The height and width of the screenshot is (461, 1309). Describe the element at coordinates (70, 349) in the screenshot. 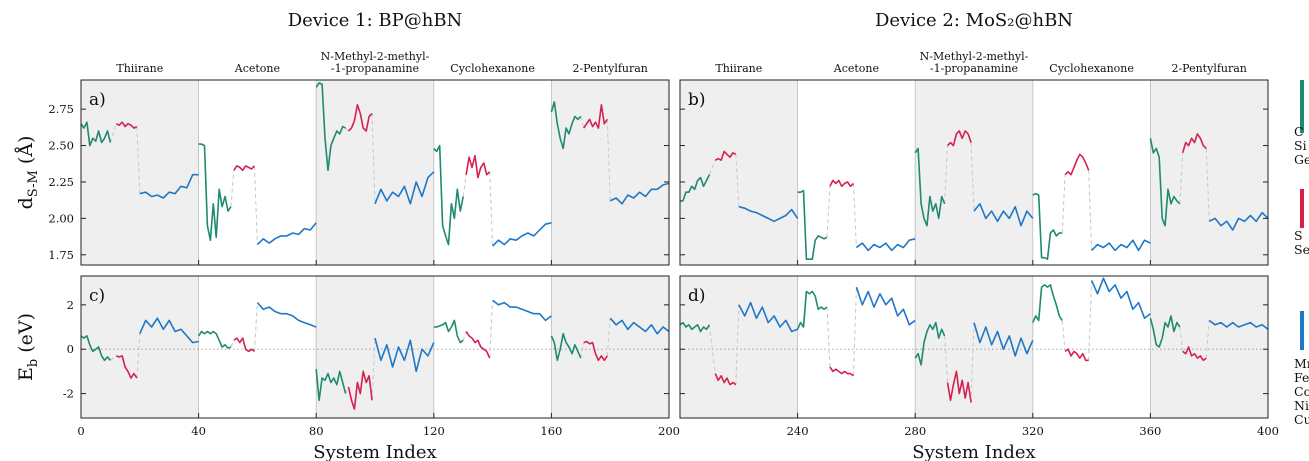

I see `y-tick-label: 0` at that location.